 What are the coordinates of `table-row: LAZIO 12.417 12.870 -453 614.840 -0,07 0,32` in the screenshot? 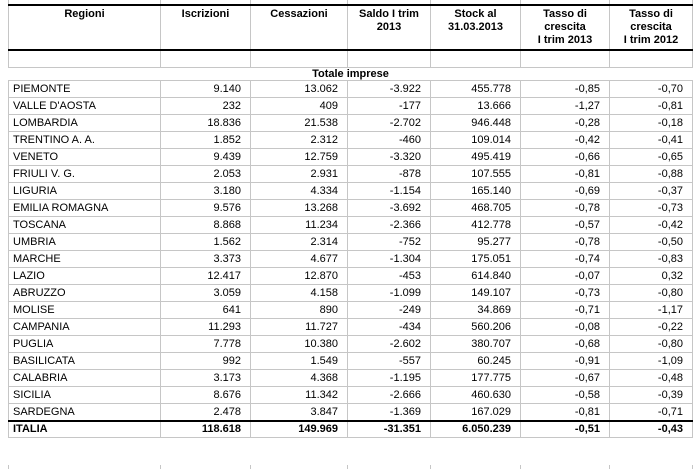 It's located at (350, 275).